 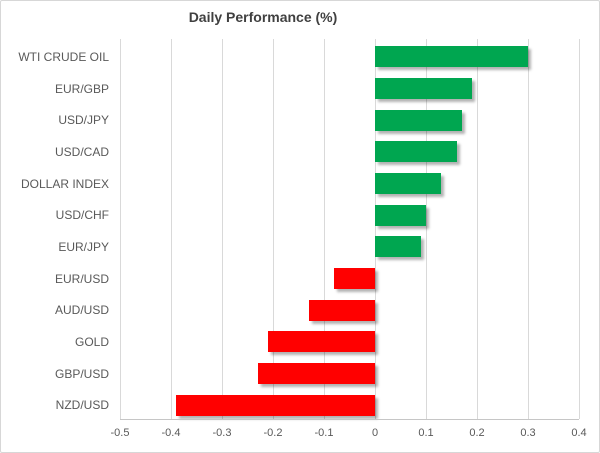 I want to click on category-label: EUR/USD, so click(x=81, y=278).